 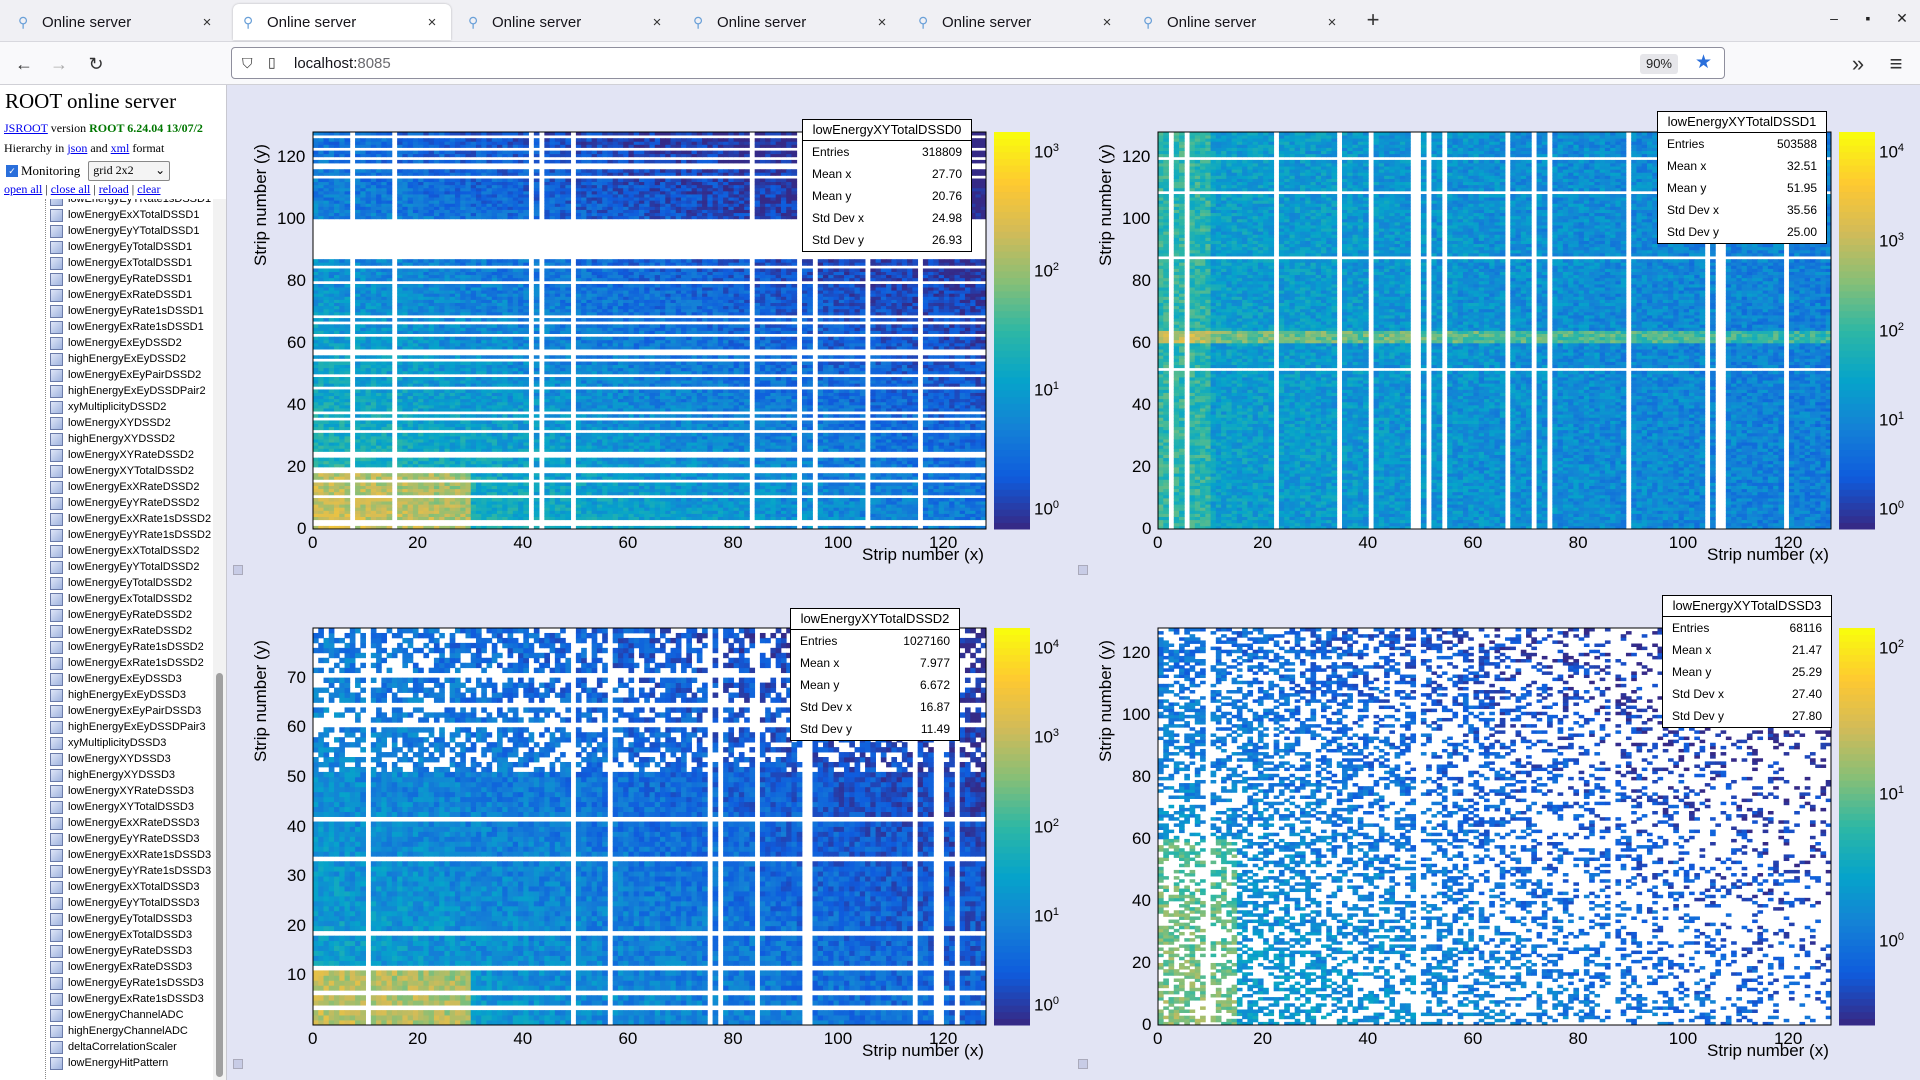 I want to click on tree-item: highEnergyXYDSSD2, so click(x=112, y=439).